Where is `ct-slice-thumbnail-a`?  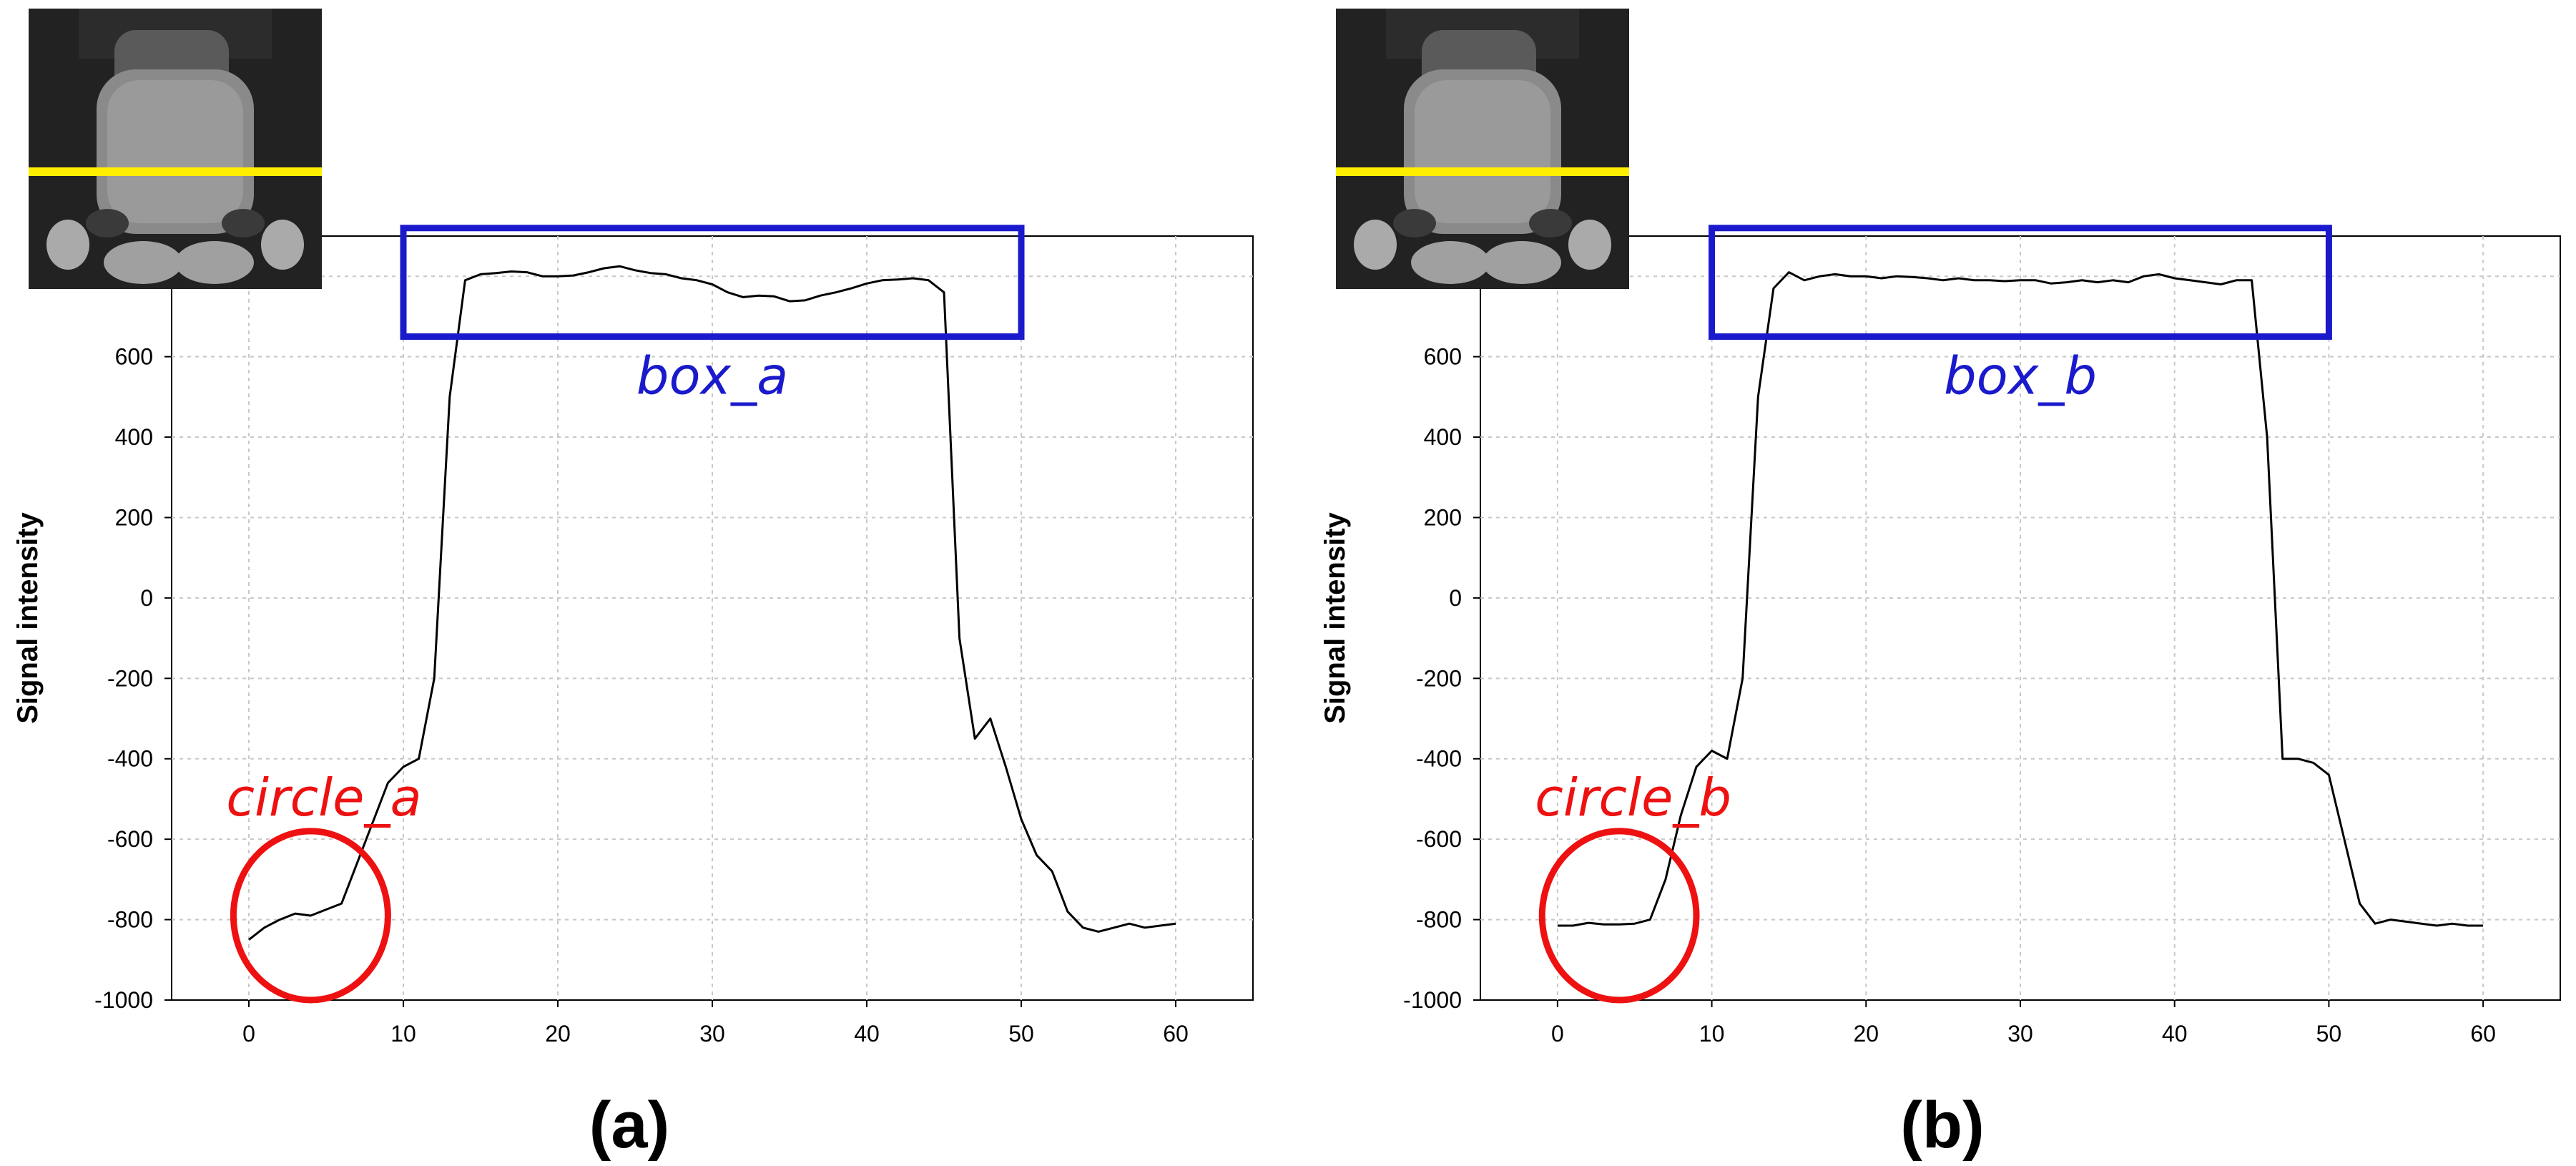
ct-slice-thumbnail-a is located at coordinates (176, 149).